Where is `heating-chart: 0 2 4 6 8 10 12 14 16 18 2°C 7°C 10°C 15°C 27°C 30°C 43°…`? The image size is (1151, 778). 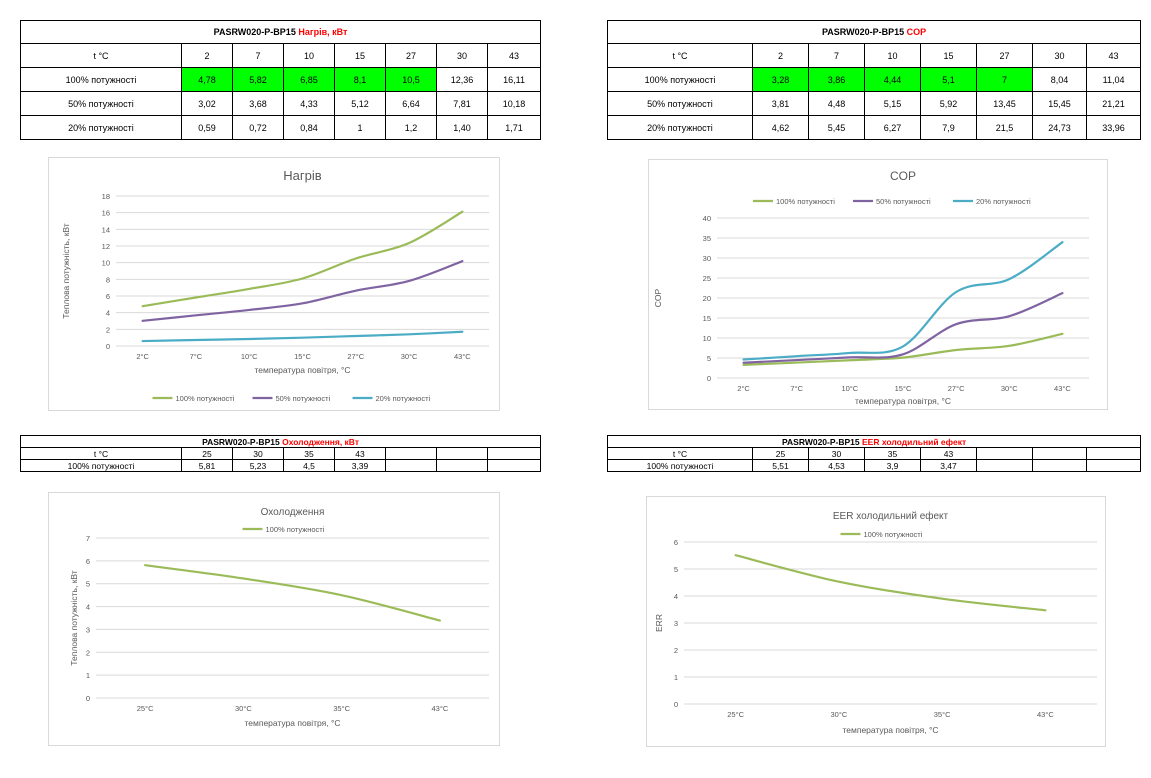
heating-chart: 0 2 4 6 8 10 12 14 16 18 2°C 7°C 10°C 15°C 27°C 30°C 43°… is located at coordinates (274, 284).